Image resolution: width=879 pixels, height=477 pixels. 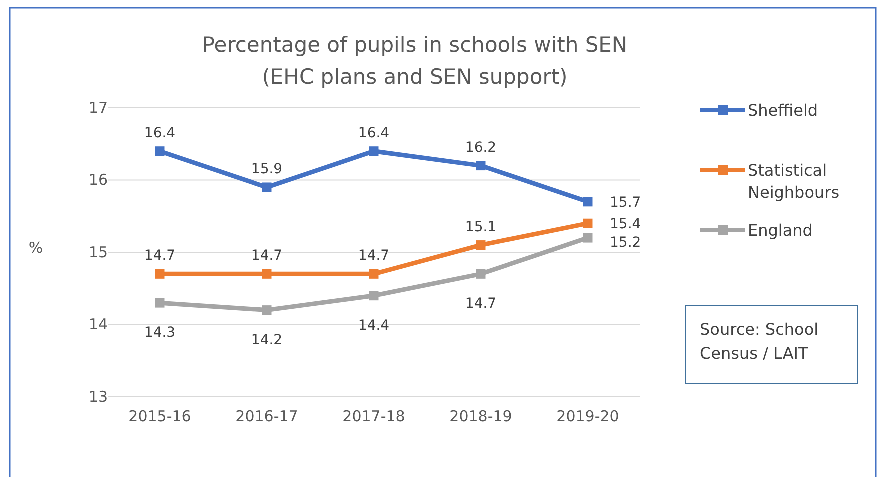 I want to click on legend-label: England, so click(x=780, y=230).